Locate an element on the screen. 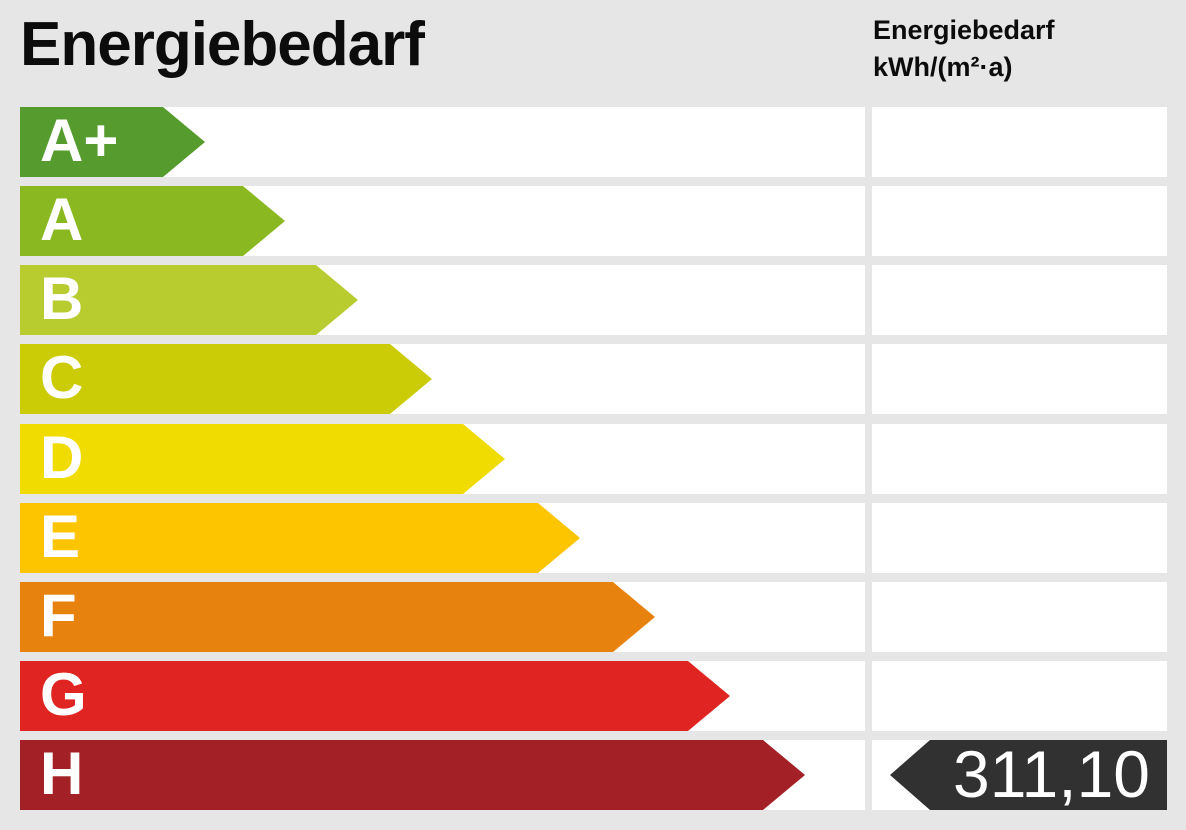 The width and height of the screenshot is (1186, 830). value-cell: 311,10 is located at coordinates (1019, 775).